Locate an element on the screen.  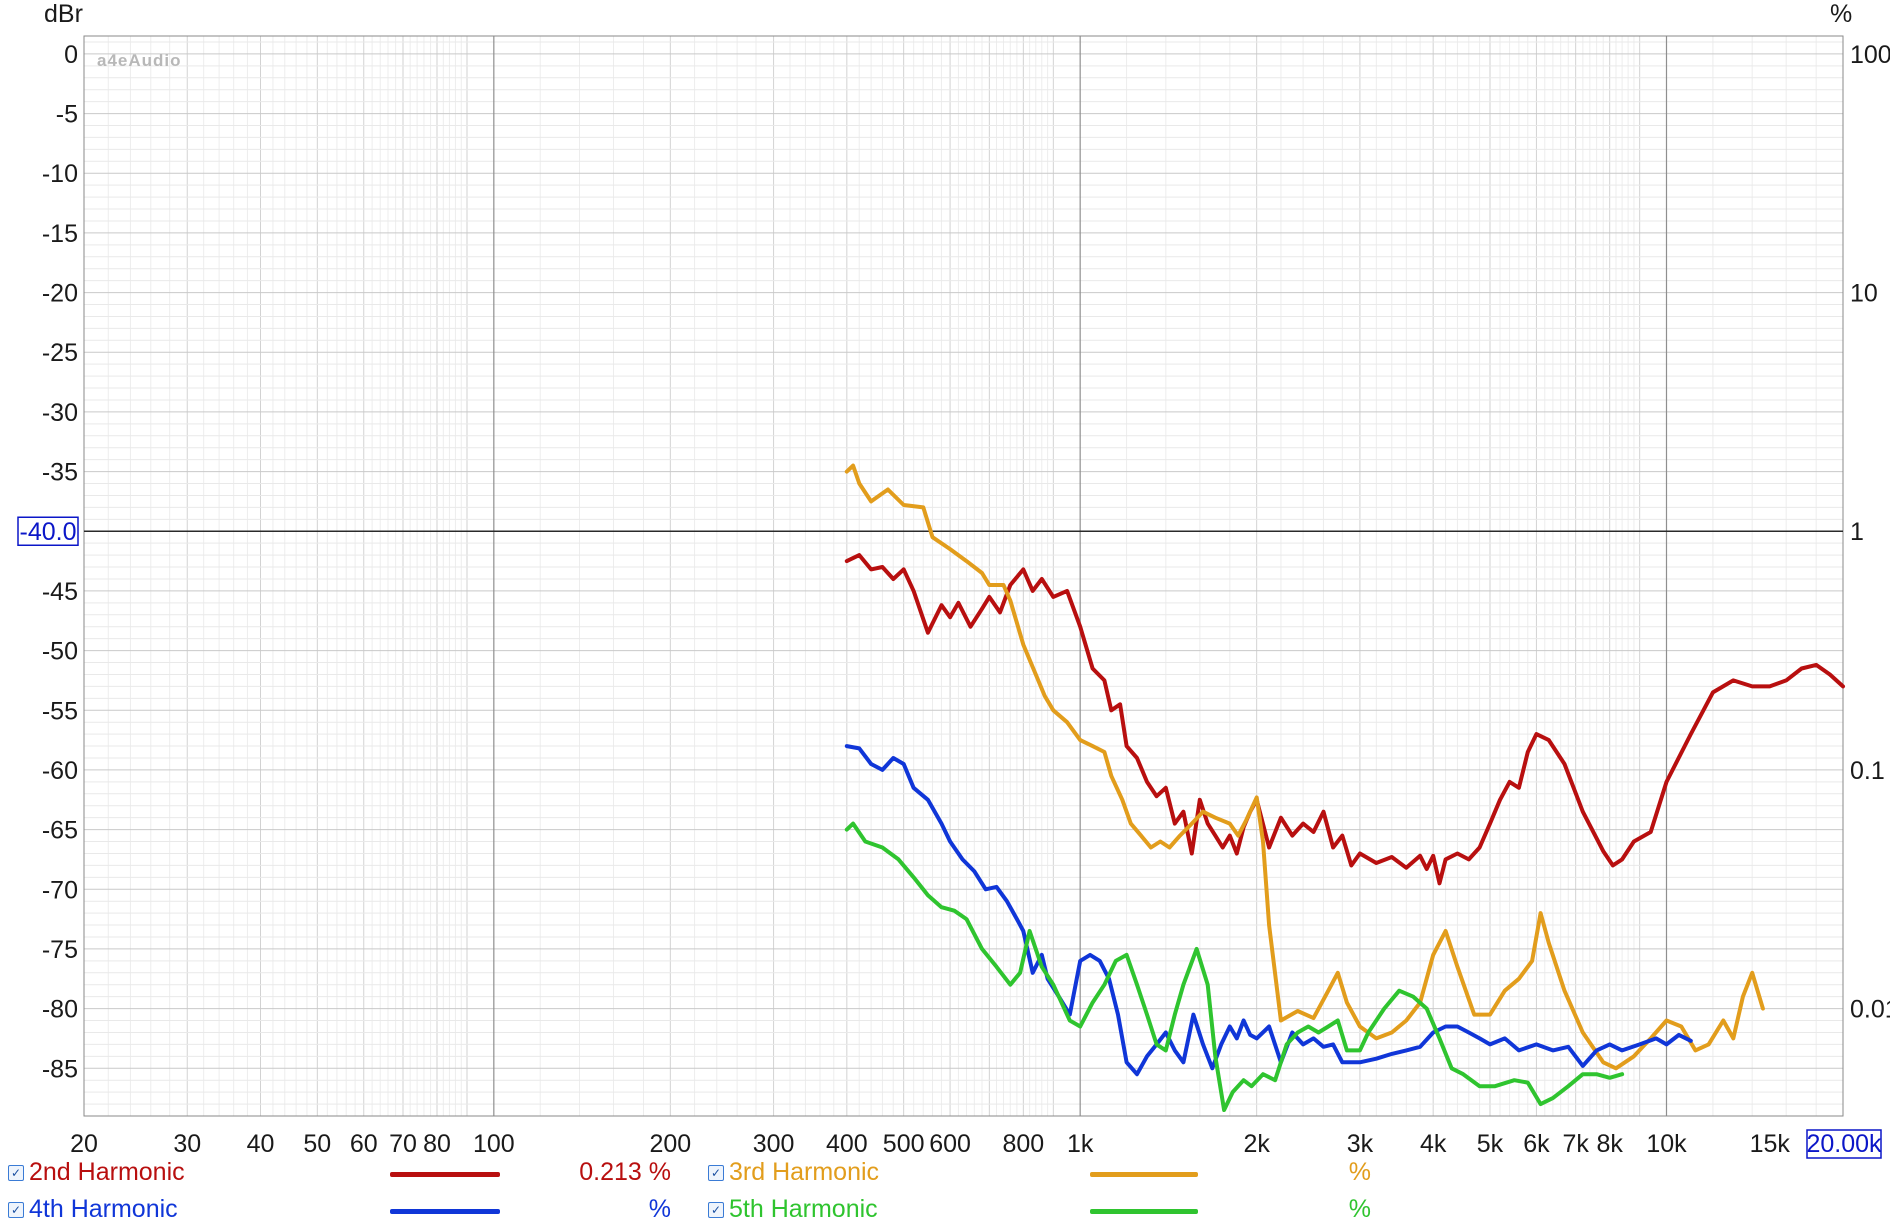
x-tick-label: 500 is located at coordinates (904, 1144).